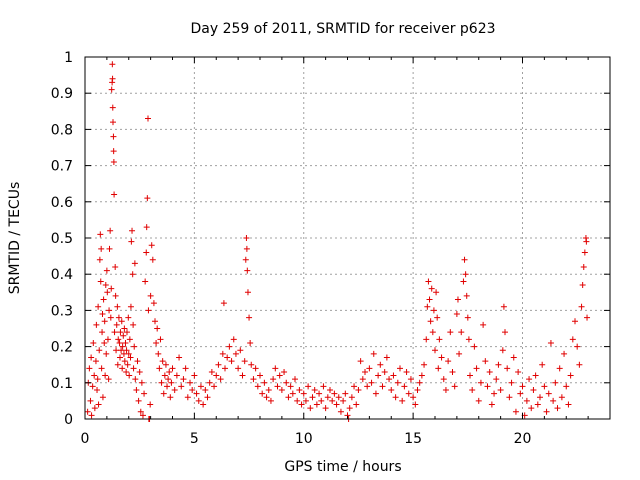  I want to click on y-tick-label: 0, so click(68, 420).